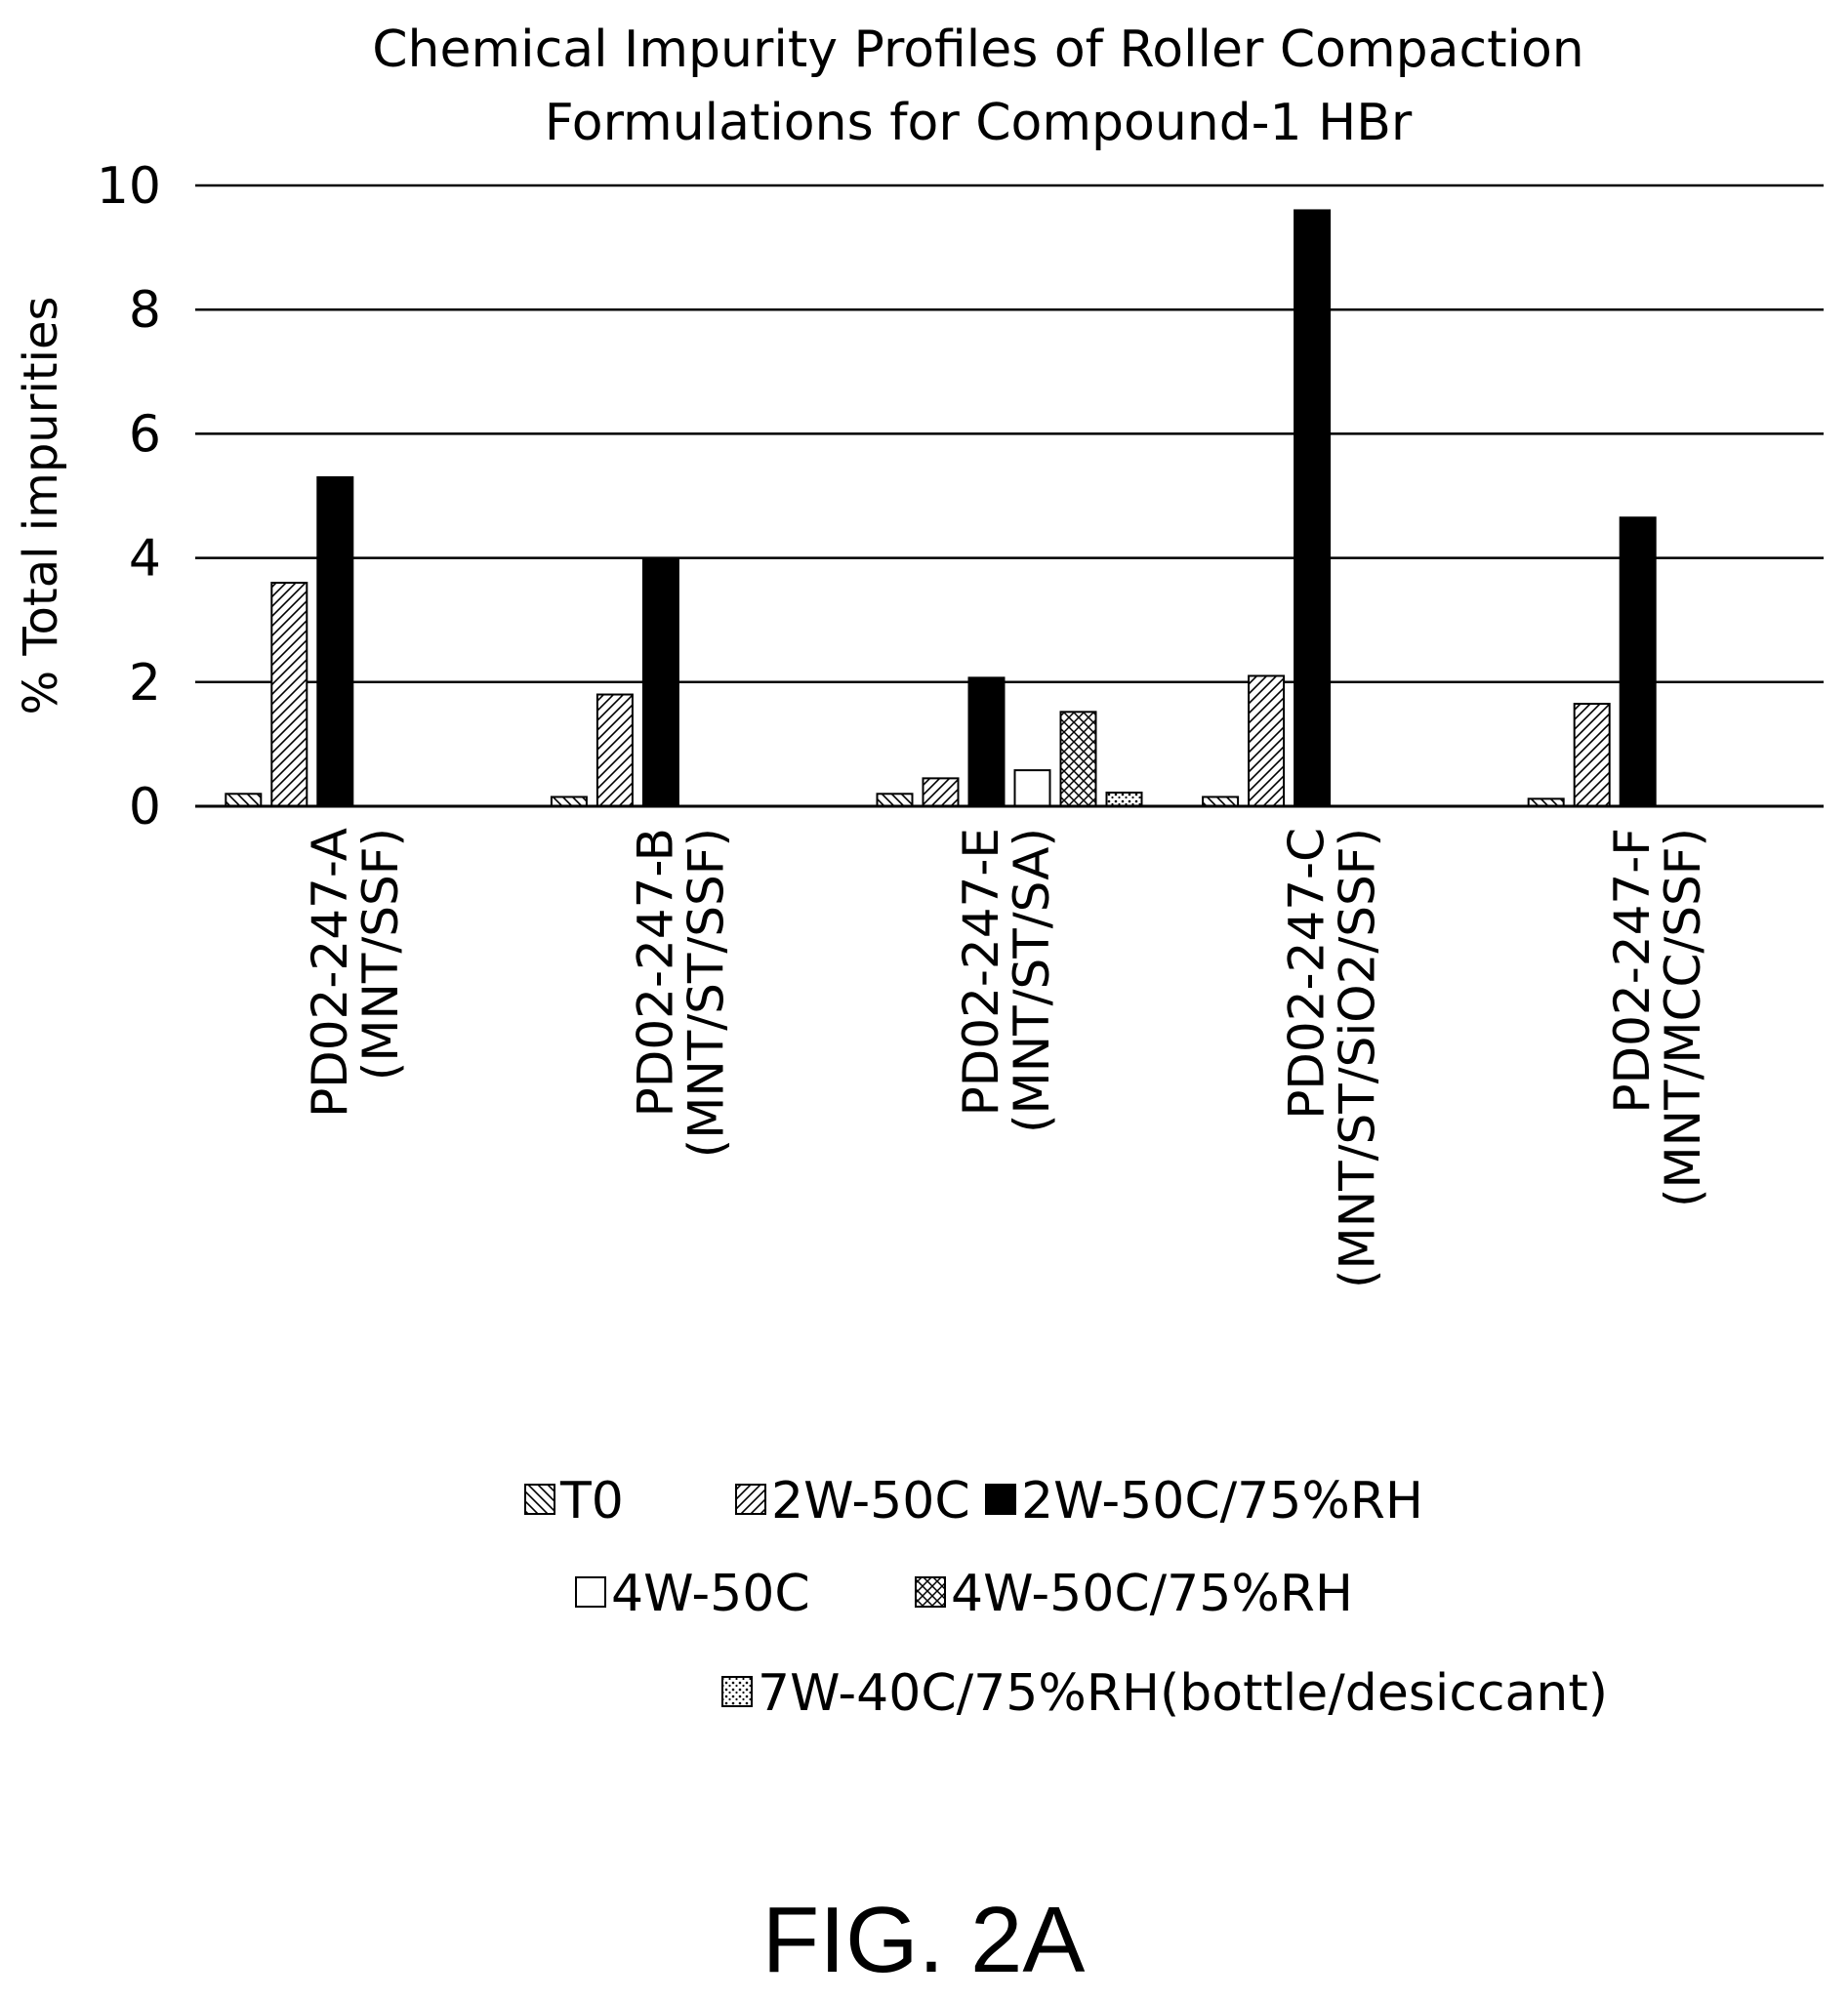 This screenshot has width=1848, height=2000. I want to click on bar-2w-50c-75-rh-cat2, so click(660, 681).